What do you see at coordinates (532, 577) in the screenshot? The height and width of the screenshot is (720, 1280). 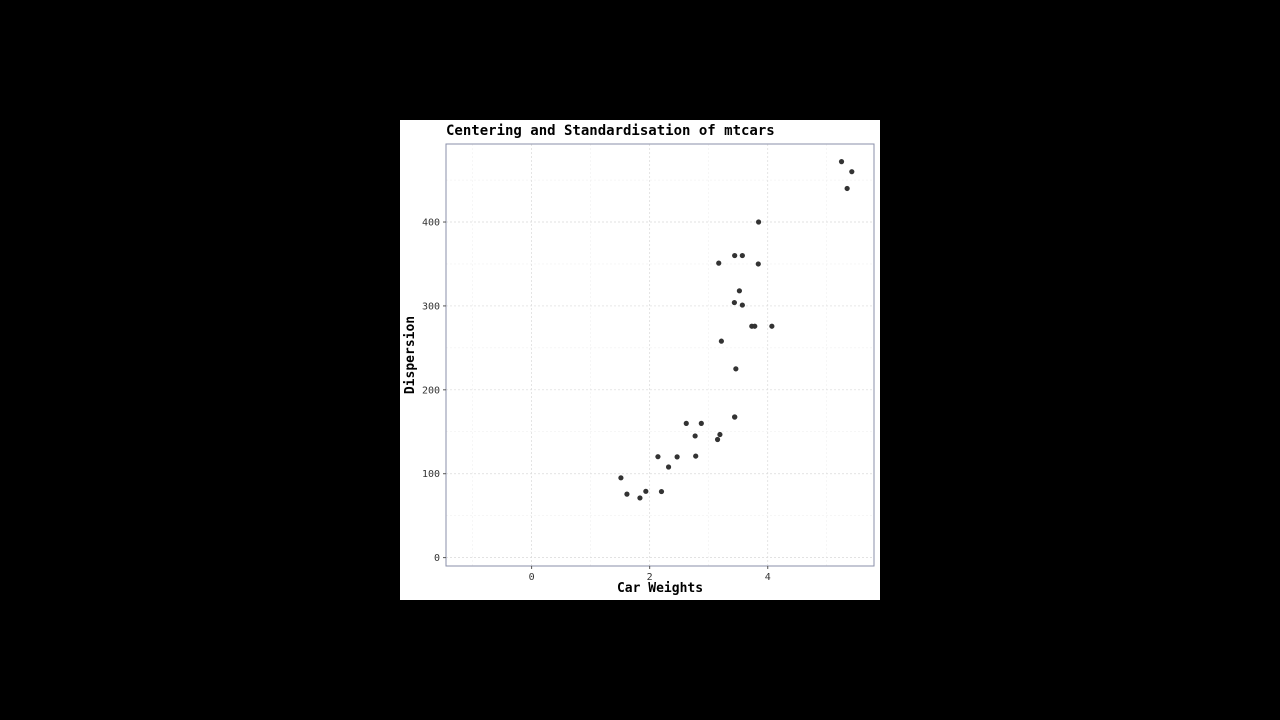 I see `x-tick-label: 0` at bounding box center [532, 577].